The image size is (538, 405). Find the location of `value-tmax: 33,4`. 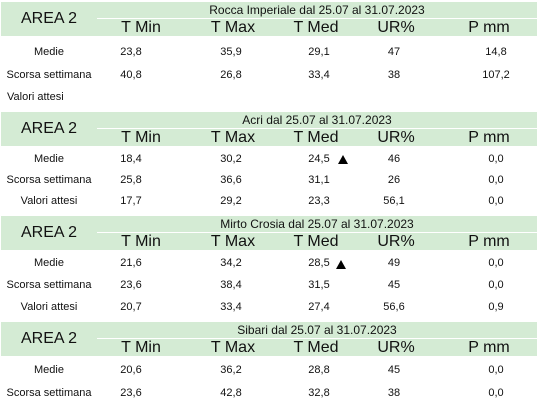

value-tmax: 33,4 is located at coordinates (231, 307).